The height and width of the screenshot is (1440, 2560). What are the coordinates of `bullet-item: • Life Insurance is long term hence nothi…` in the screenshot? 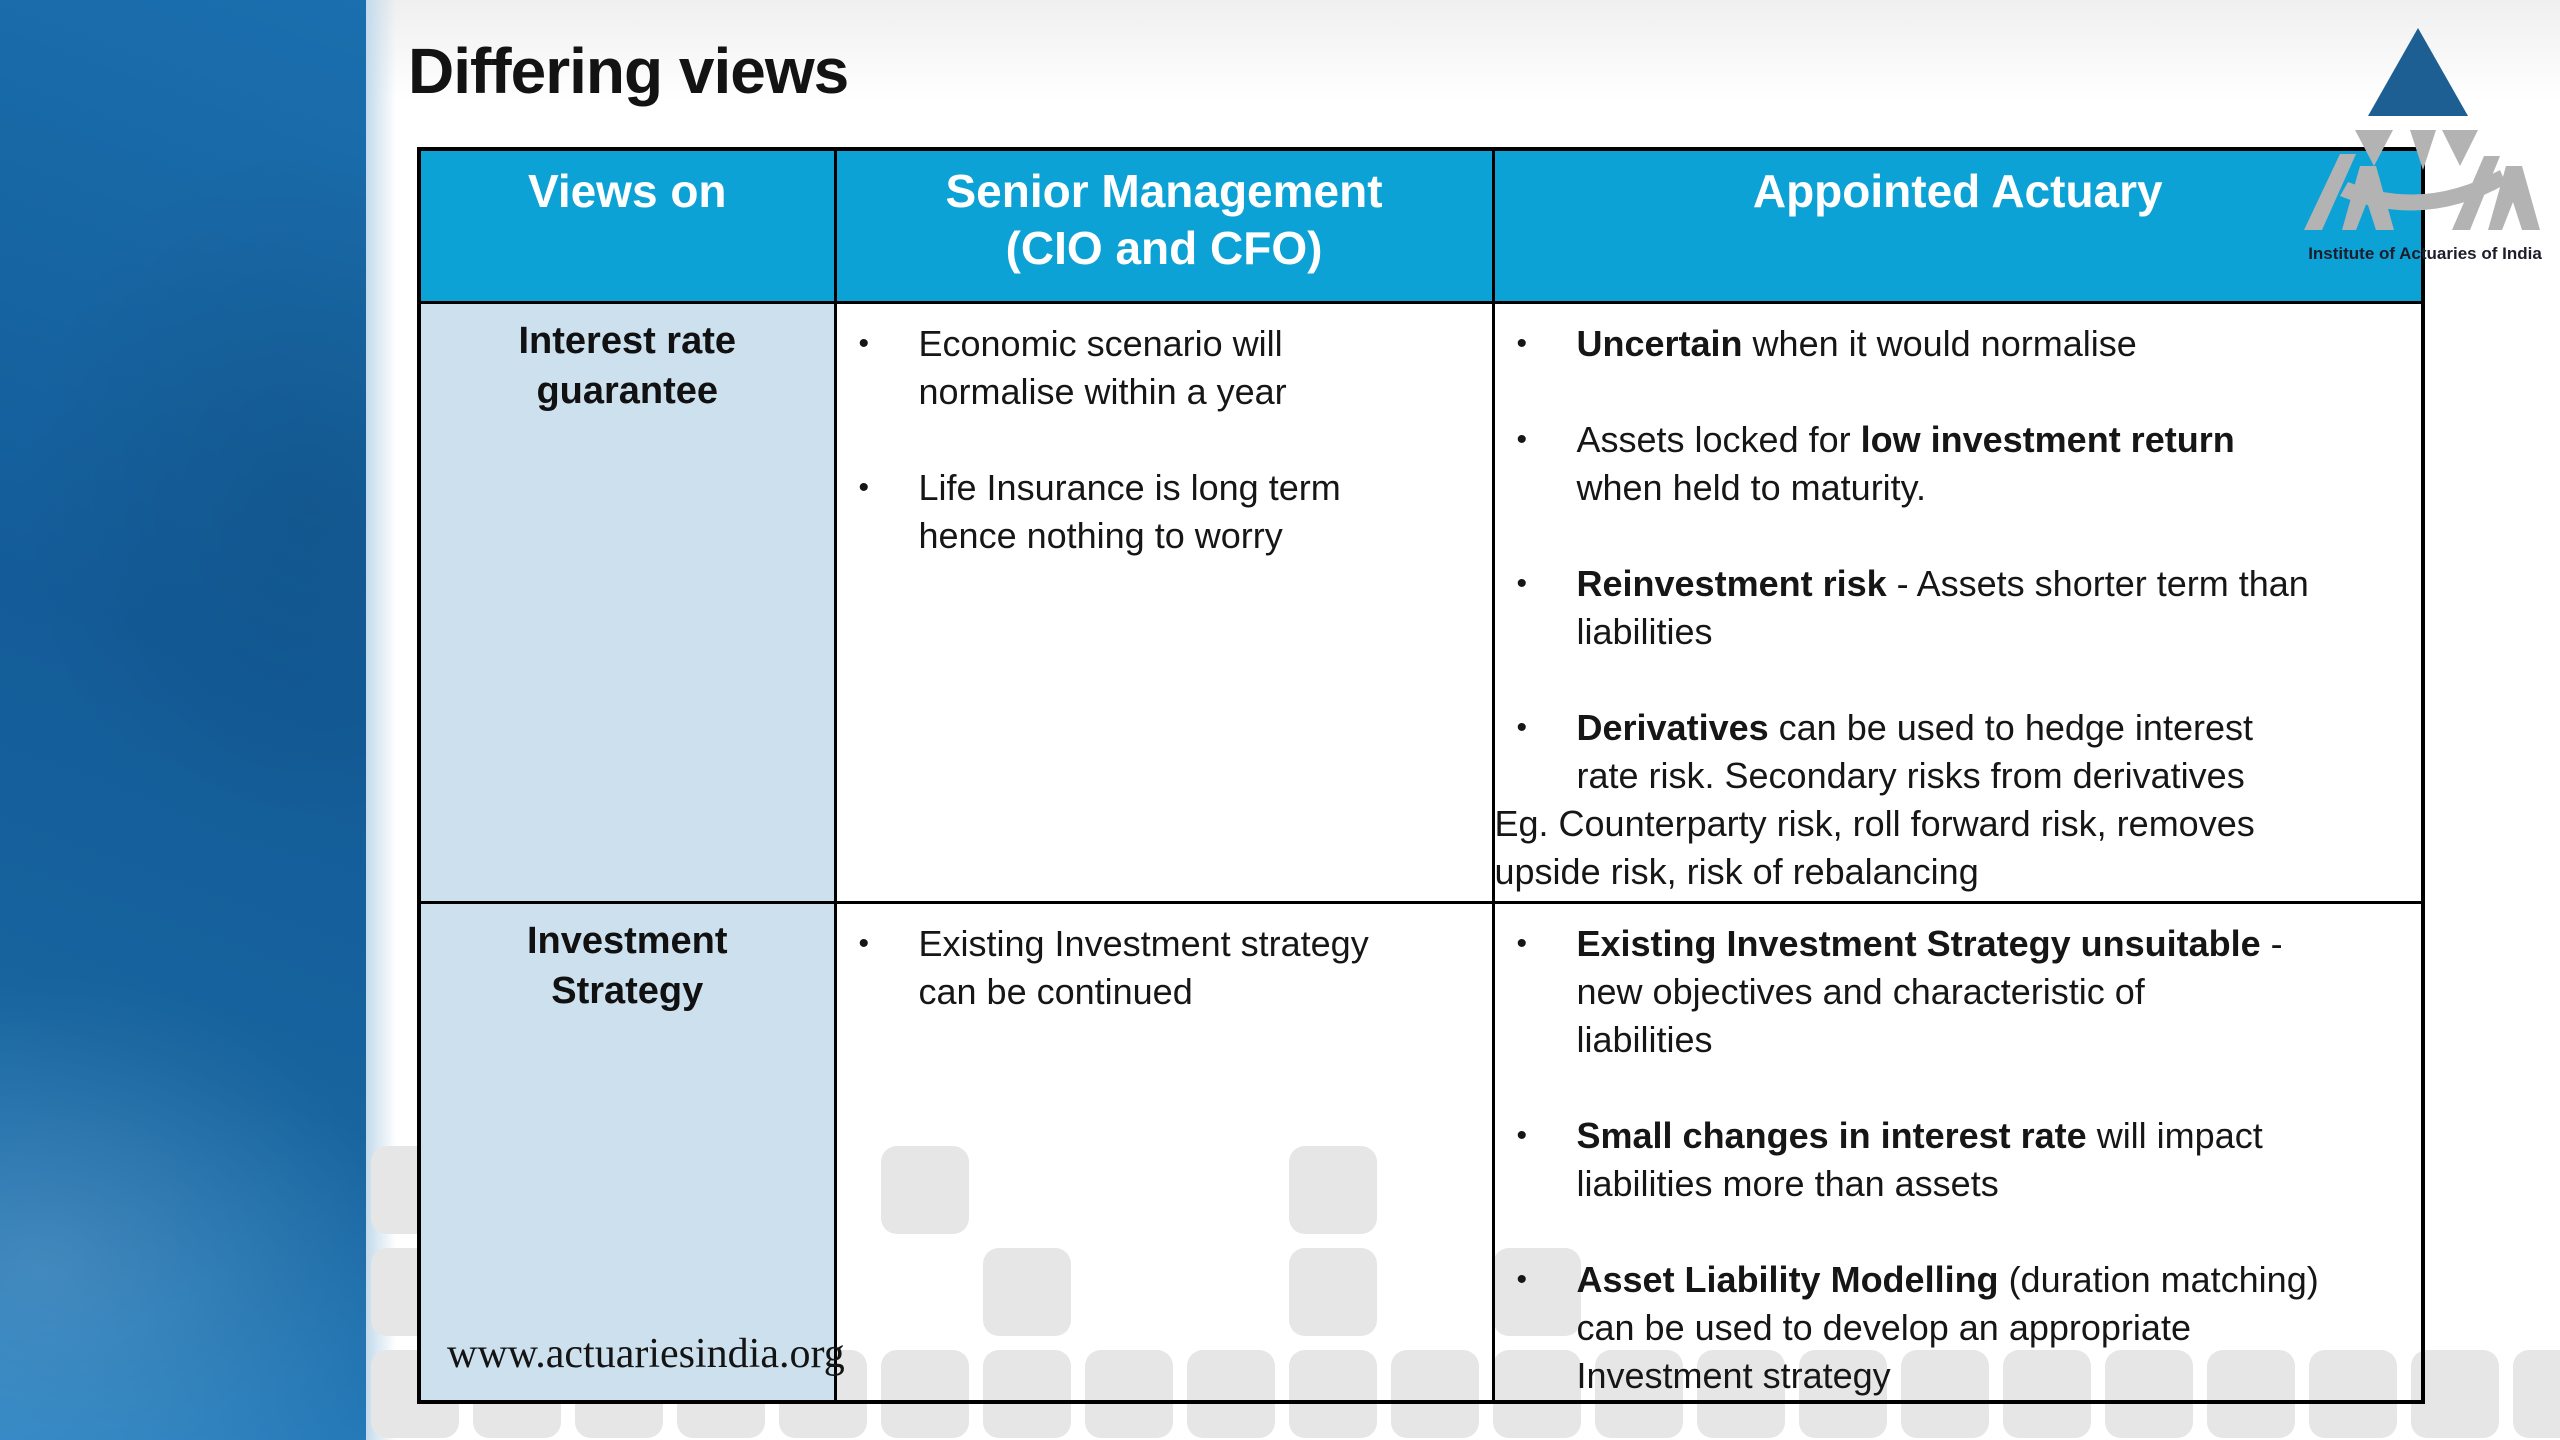 It's located at (1162, 512).